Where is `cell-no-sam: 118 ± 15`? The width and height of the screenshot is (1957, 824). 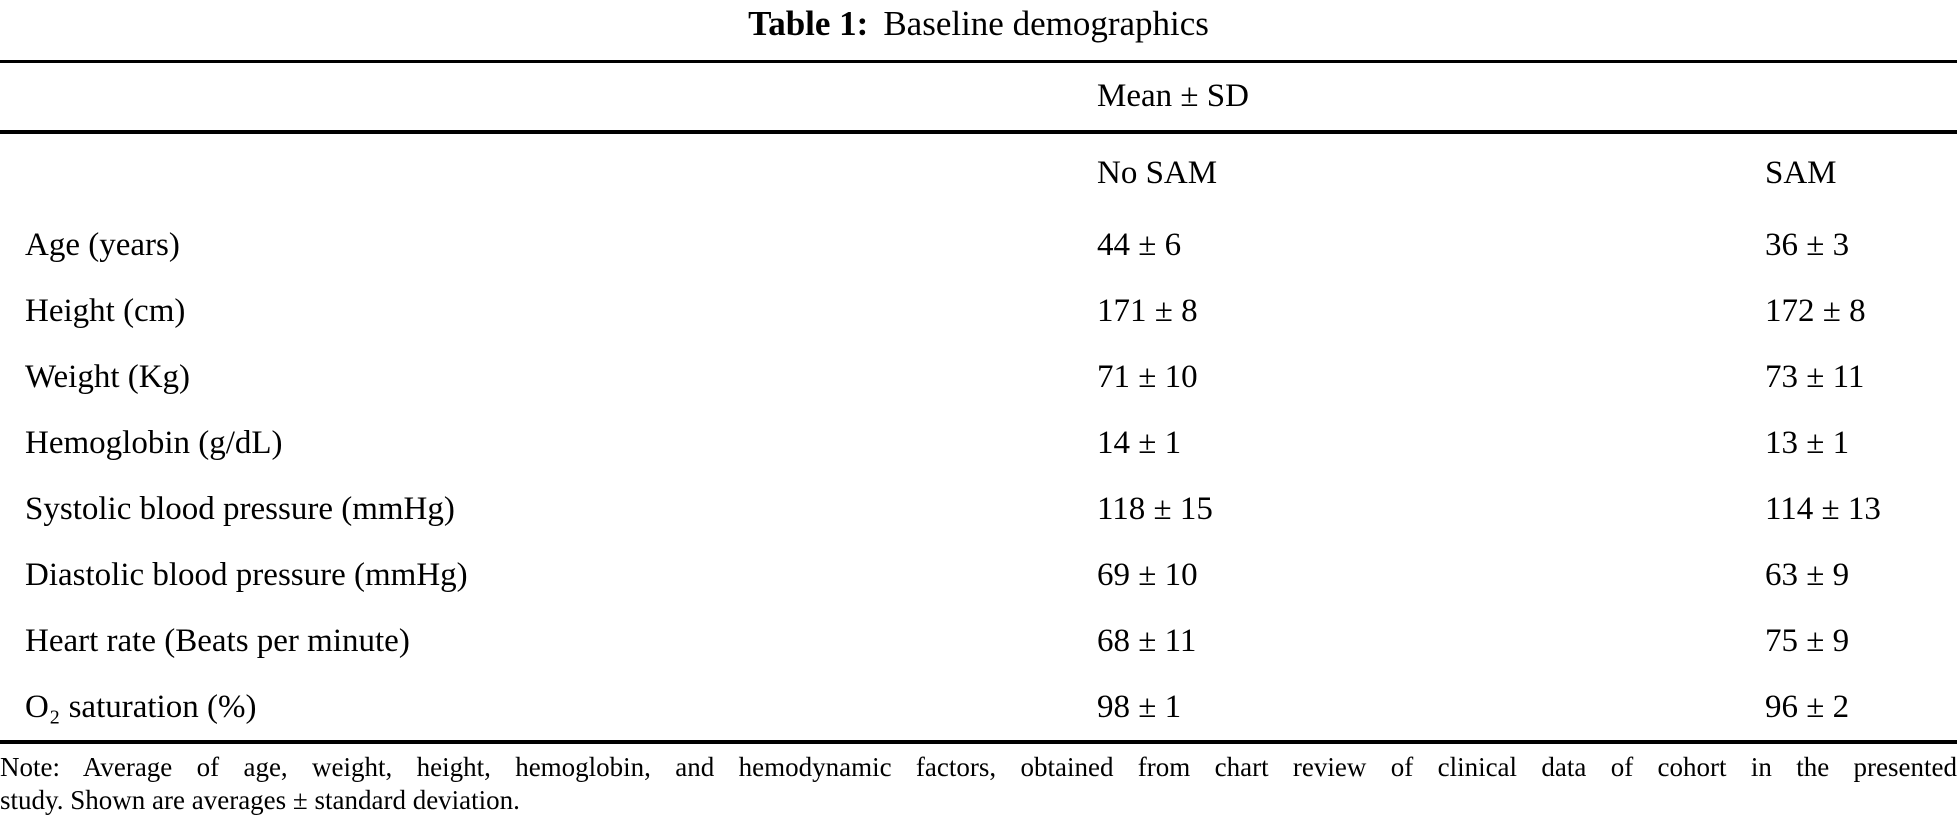 cell-no-sam: 118 ± 15 is located at coordinates (1155, 508).